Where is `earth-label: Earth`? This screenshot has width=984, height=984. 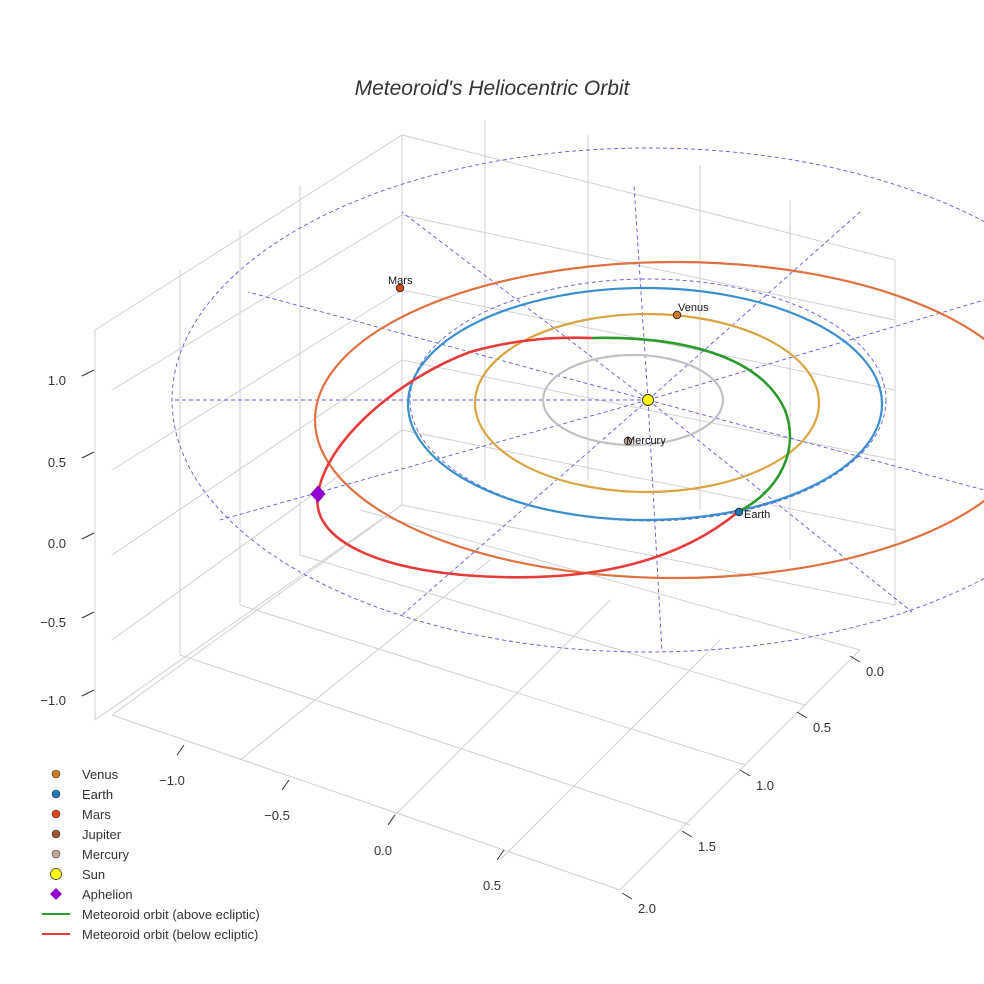
earth-label: Earth is located at coordinates (757, 515).